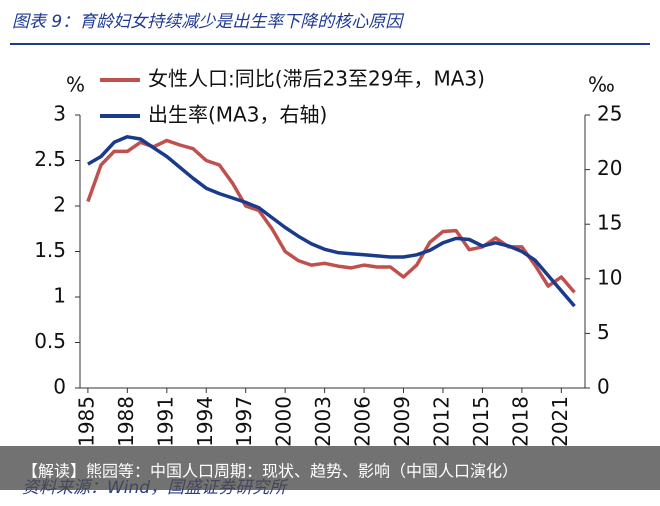  What do you see at coordinates (609, 114) in the screenshot?
I see `y2-tick-label: 25` at bounding box center [609, 114].